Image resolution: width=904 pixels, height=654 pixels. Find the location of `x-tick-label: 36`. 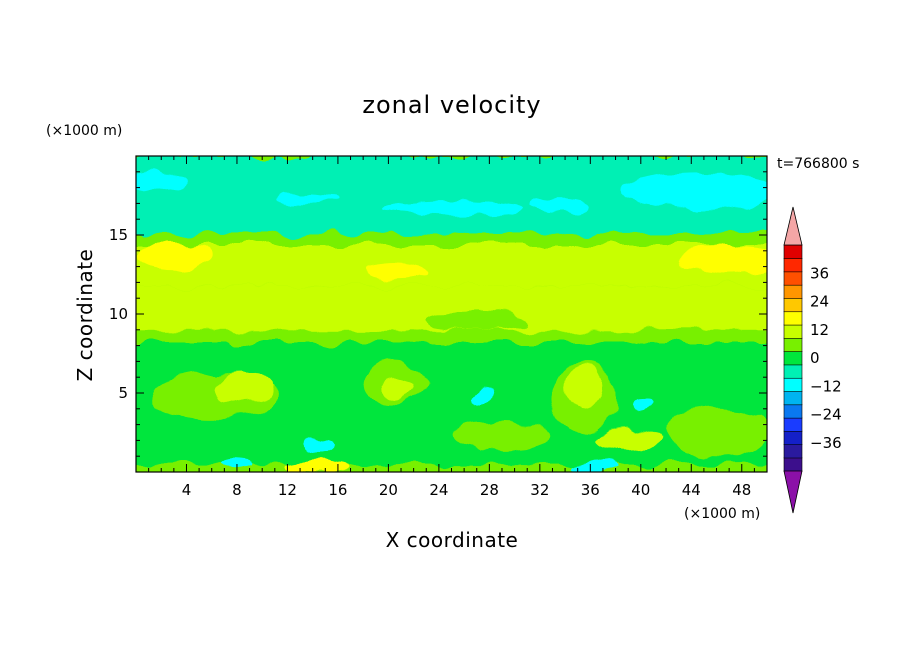

x-tick-label: 36 is located at coordinates (590, 490).